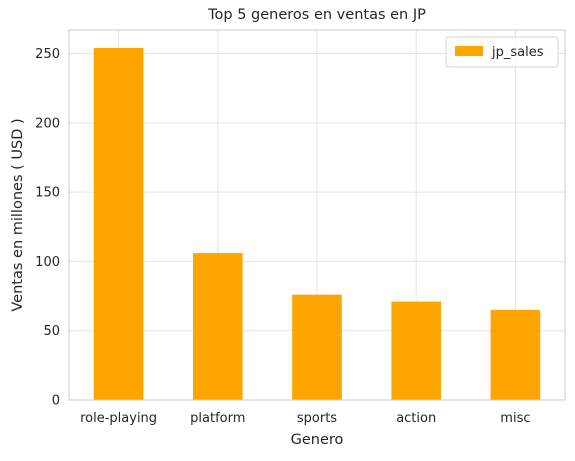 Image resolution: width=575 pixels, height=461 pixels. Describe the element at coordinates (47, 54) in the screenshot. I see `y-tick-label: 250` at that location.